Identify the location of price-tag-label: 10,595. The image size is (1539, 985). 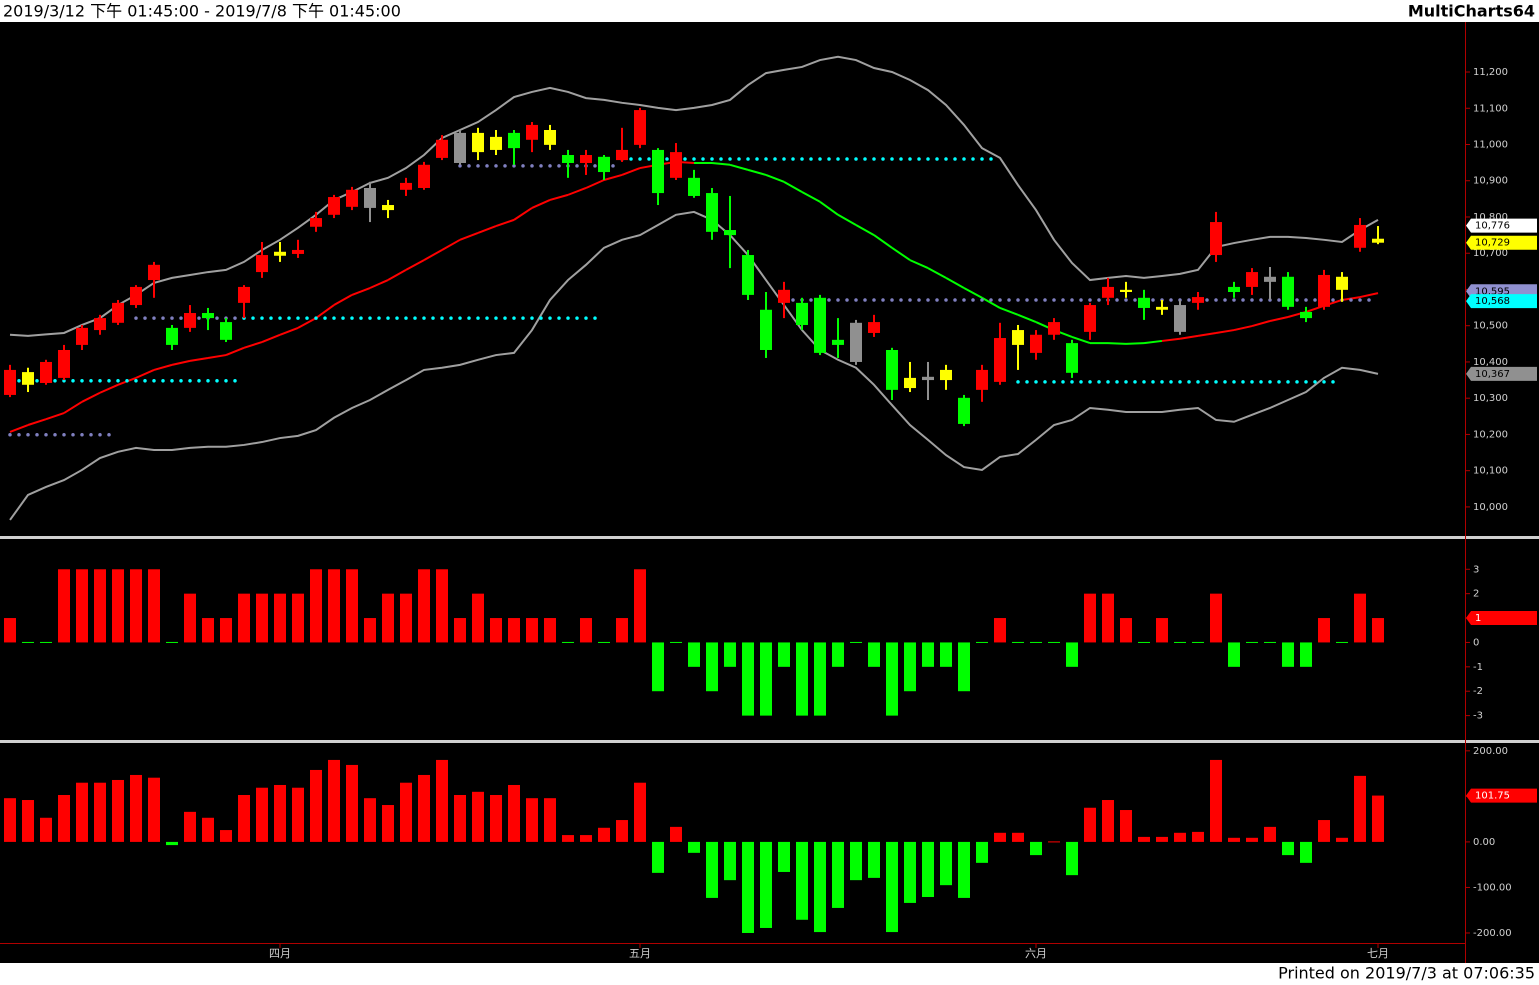
(1492, 291).